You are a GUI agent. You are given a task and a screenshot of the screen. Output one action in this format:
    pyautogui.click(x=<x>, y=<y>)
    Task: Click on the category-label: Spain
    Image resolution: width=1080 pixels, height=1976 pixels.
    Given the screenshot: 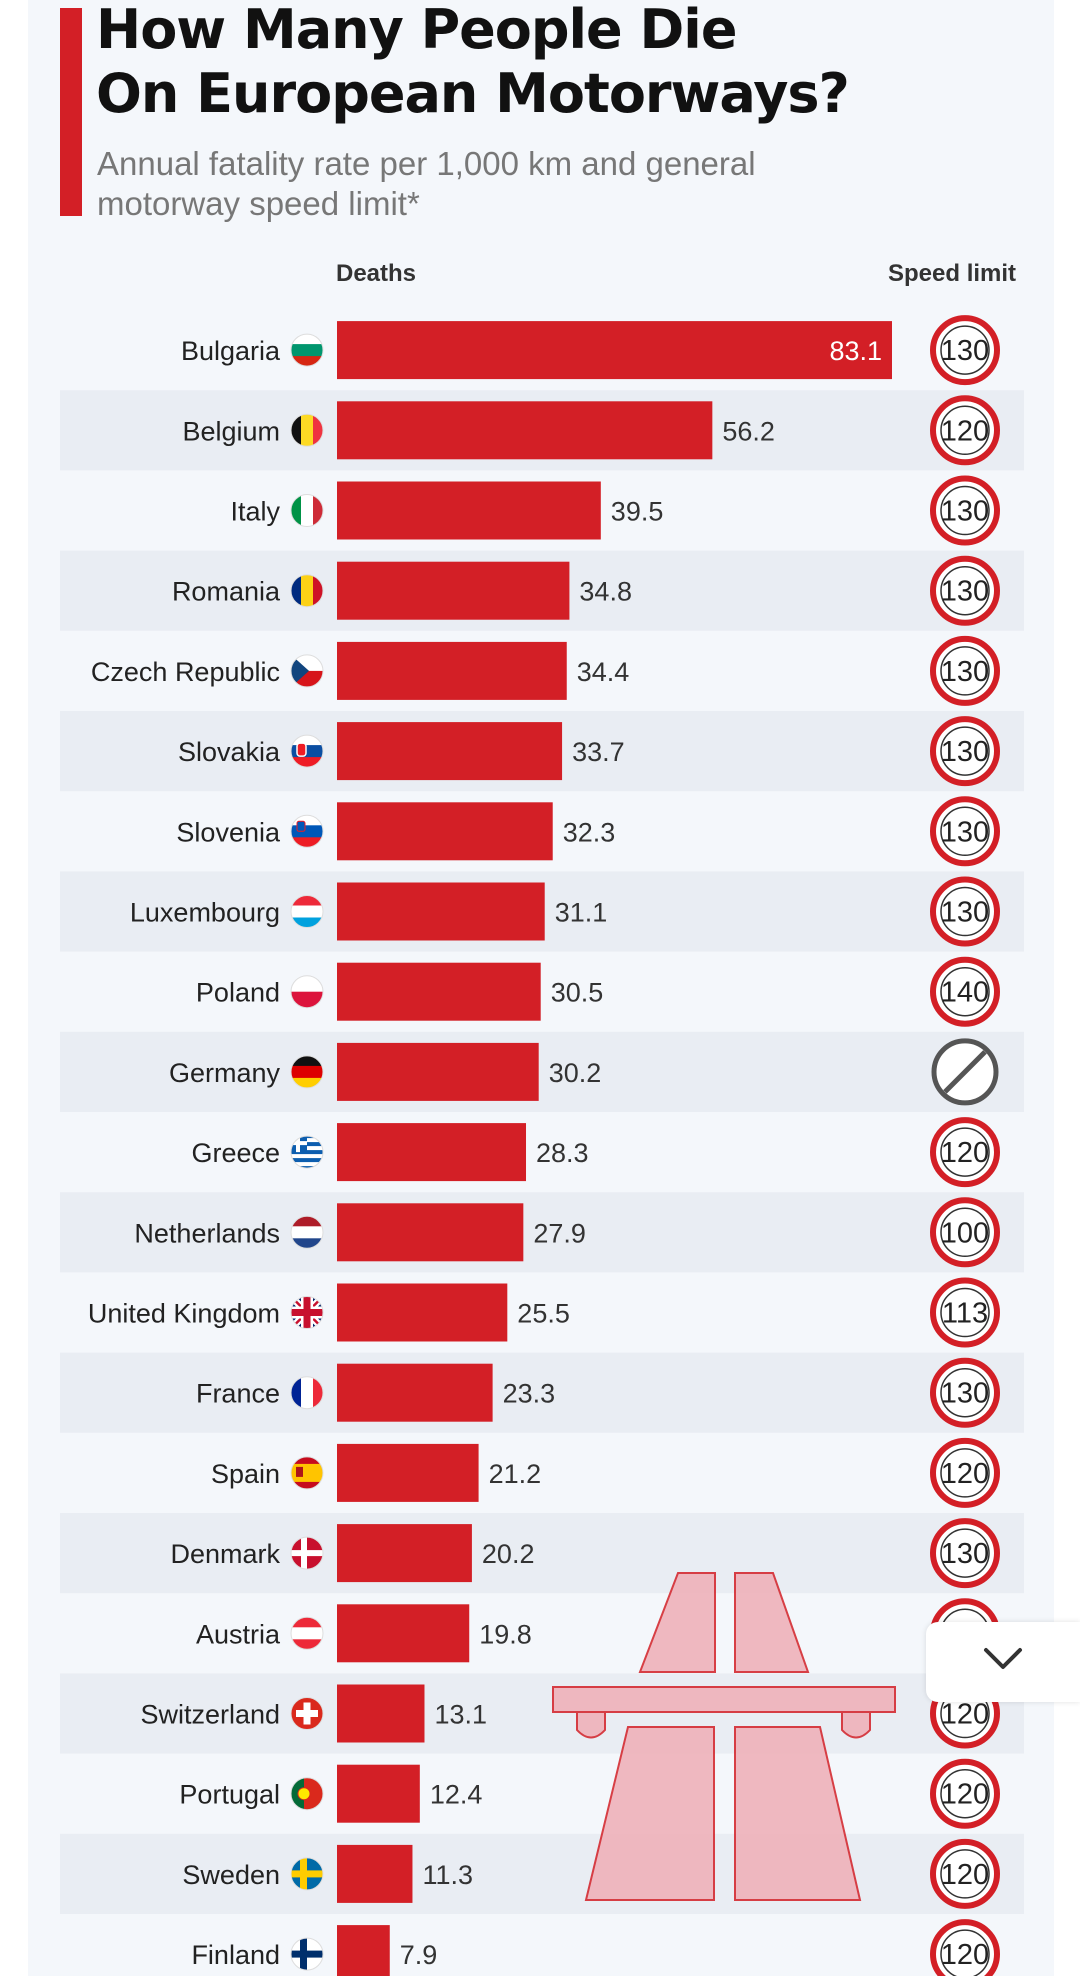 What is the action you would take?
    pyautogui.click(x=245, y=1474)
    